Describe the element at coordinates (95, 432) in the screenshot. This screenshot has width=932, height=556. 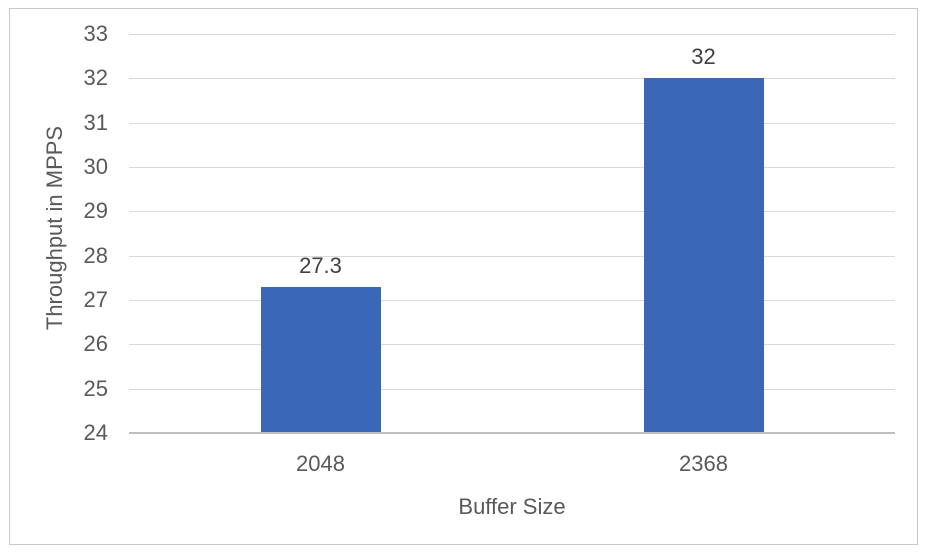
I see `y-tick-label: 24` at that location.